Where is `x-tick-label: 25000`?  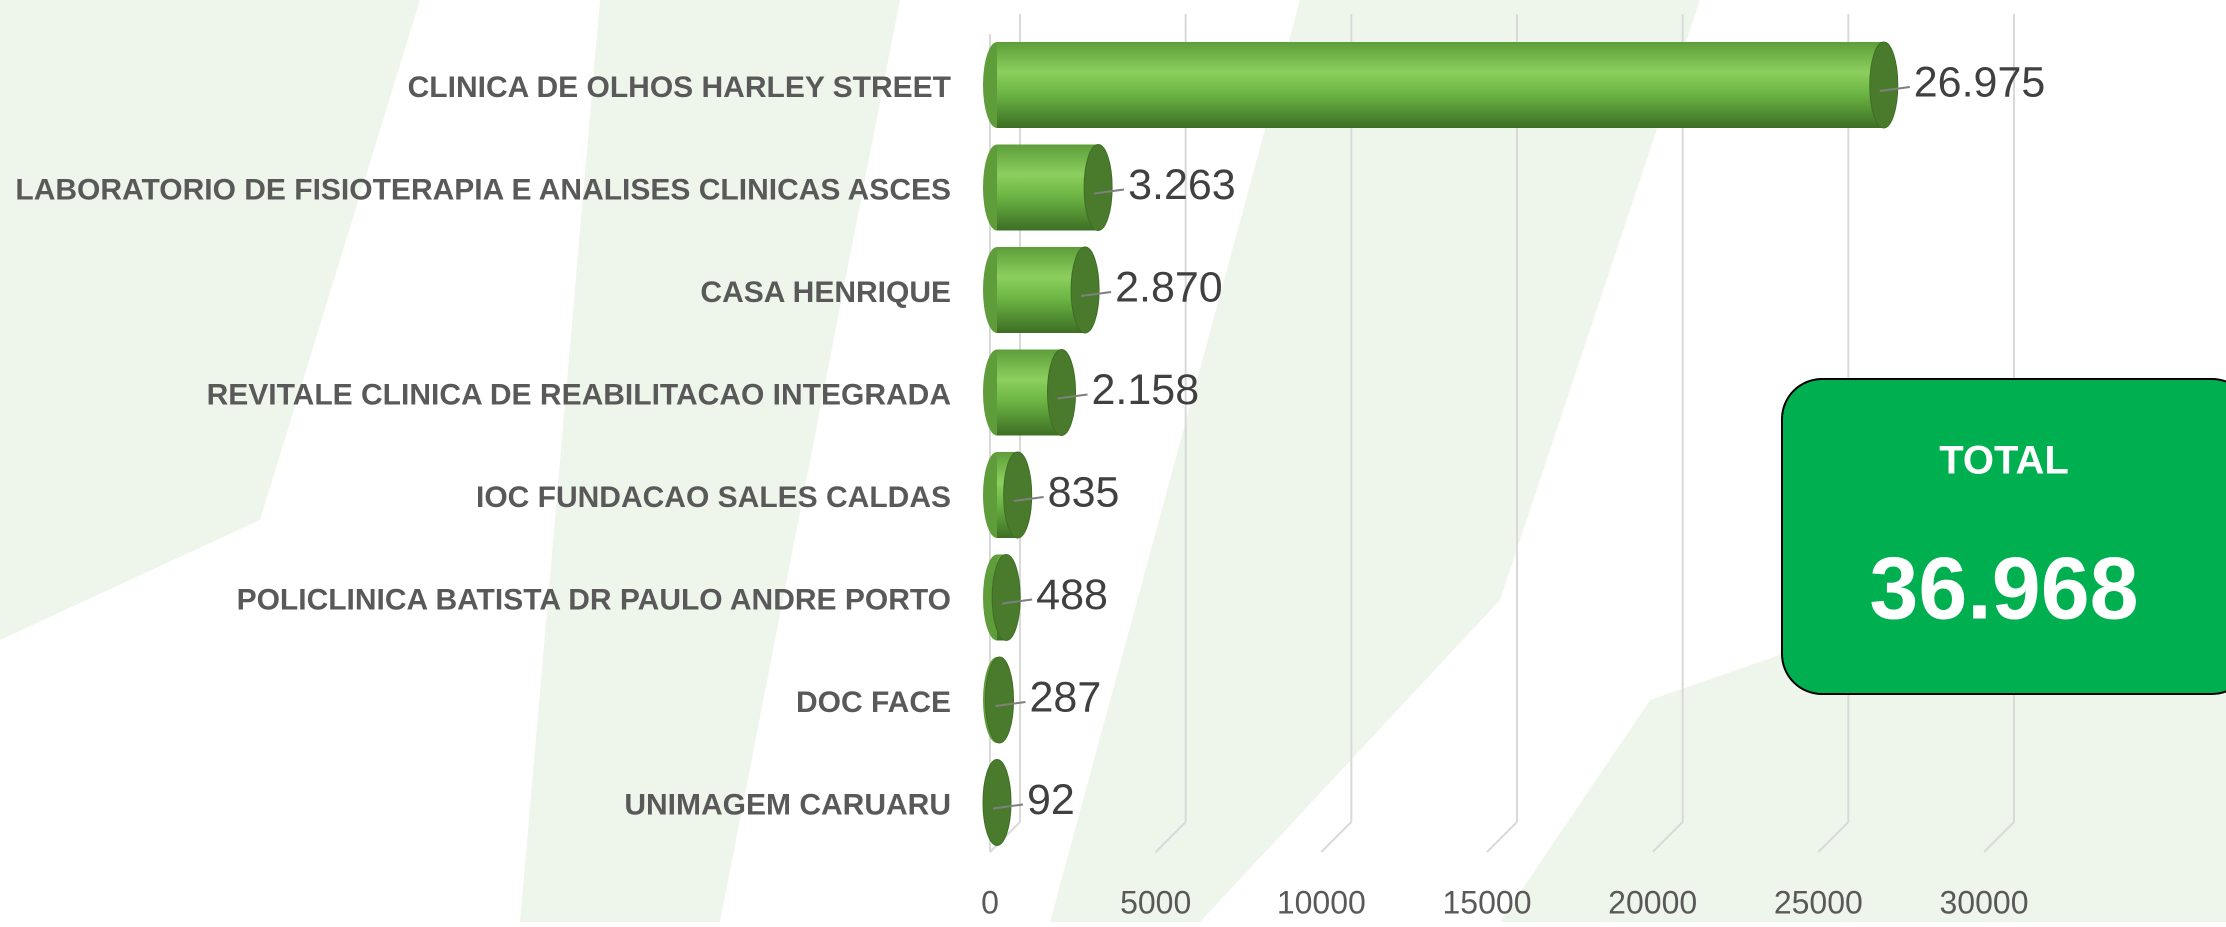 x-tick-label: 25000 is located at coordinates (1818, 902).